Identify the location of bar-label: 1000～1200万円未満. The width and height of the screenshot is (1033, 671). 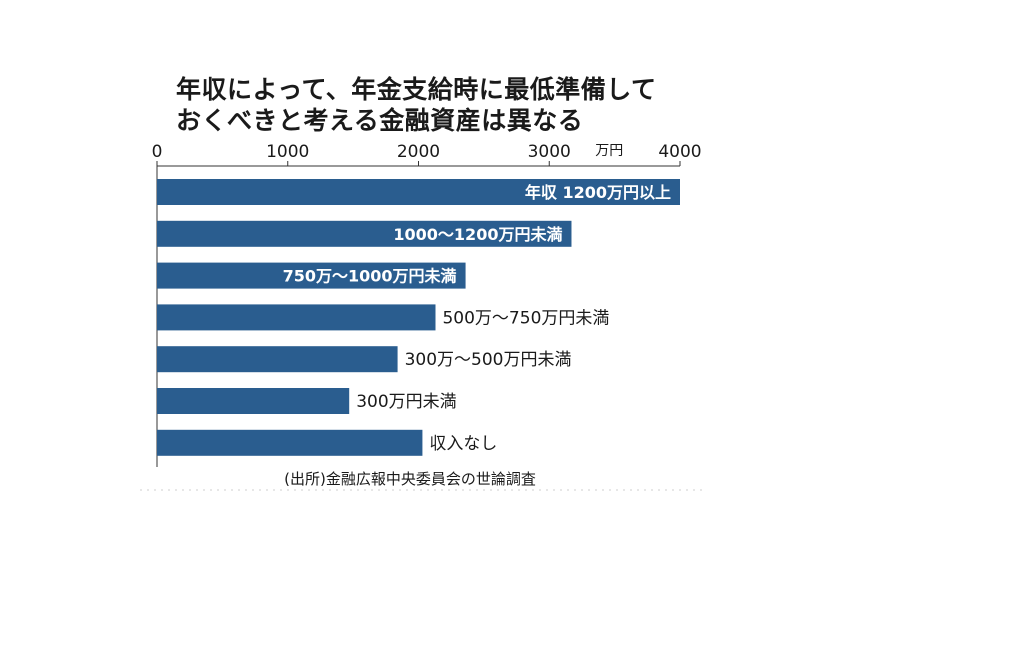
(477, 234).